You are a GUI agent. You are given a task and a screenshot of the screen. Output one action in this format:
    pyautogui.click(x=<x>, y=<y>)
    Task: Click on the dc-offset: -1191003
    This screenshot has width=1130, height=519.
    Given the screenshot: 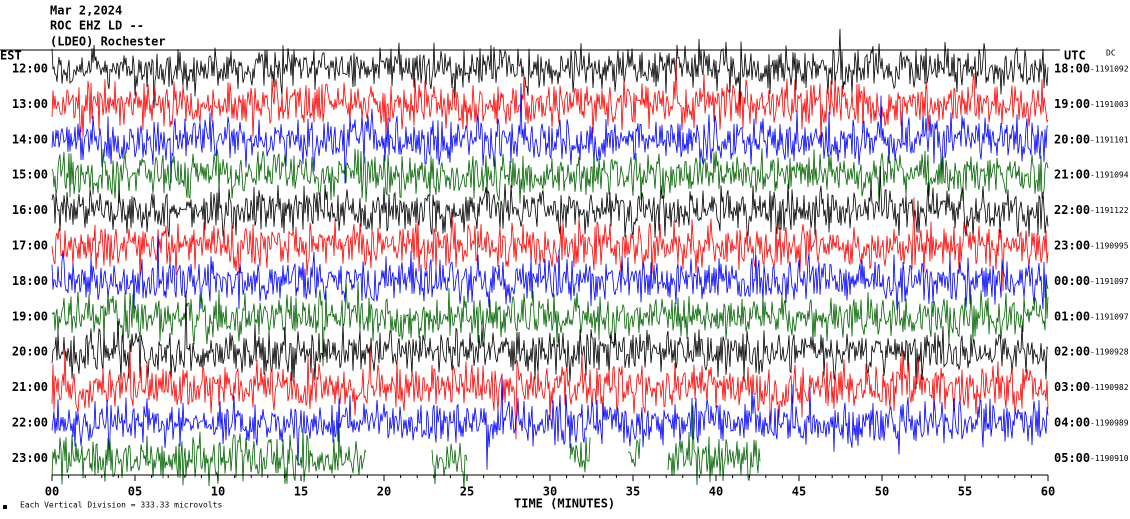 What is the action you would take?
    pyautogui.click(x=1109, y=104)
    